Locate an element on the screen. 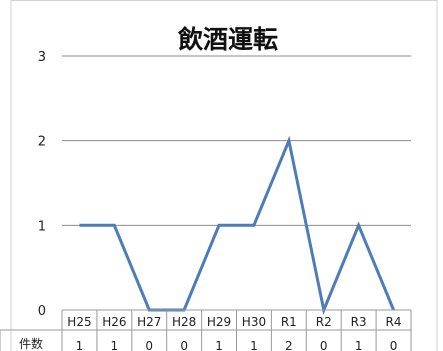 This screenshot has height=351, width=443. x-category-label: H30 is located at coordinates (254, 322).